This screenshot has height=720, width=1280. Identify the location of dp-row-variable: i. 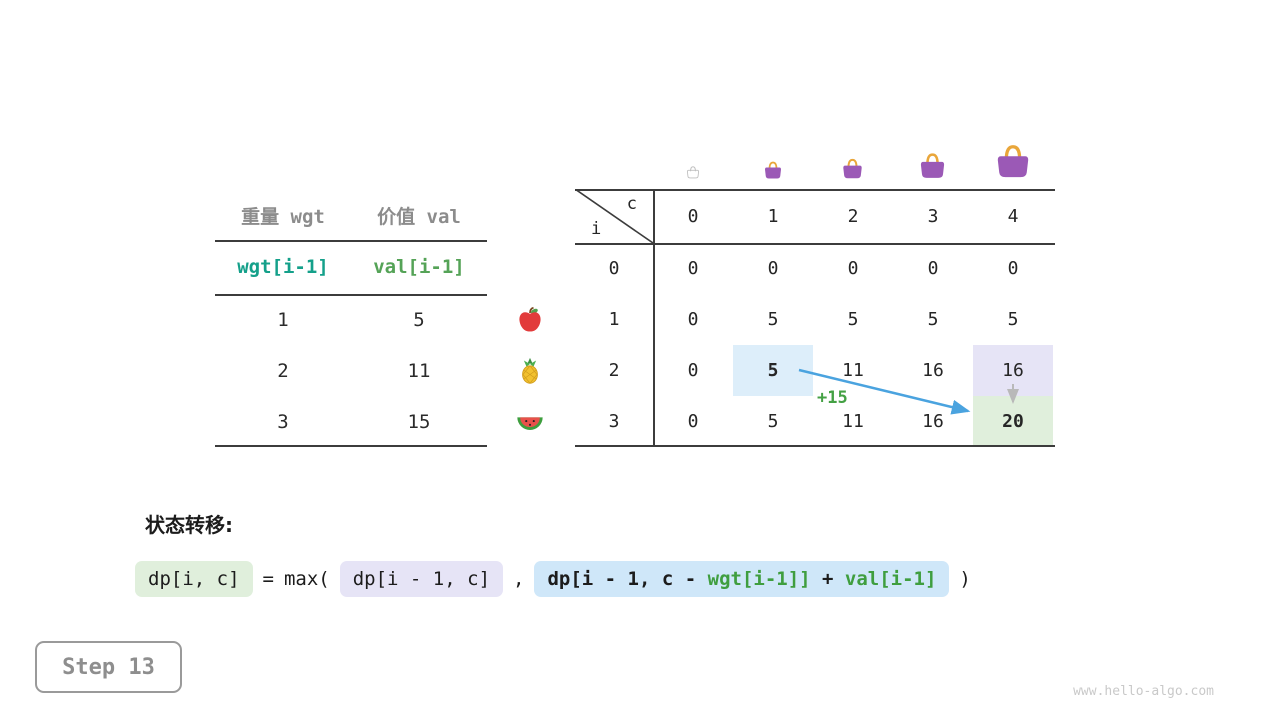
(596, 229).